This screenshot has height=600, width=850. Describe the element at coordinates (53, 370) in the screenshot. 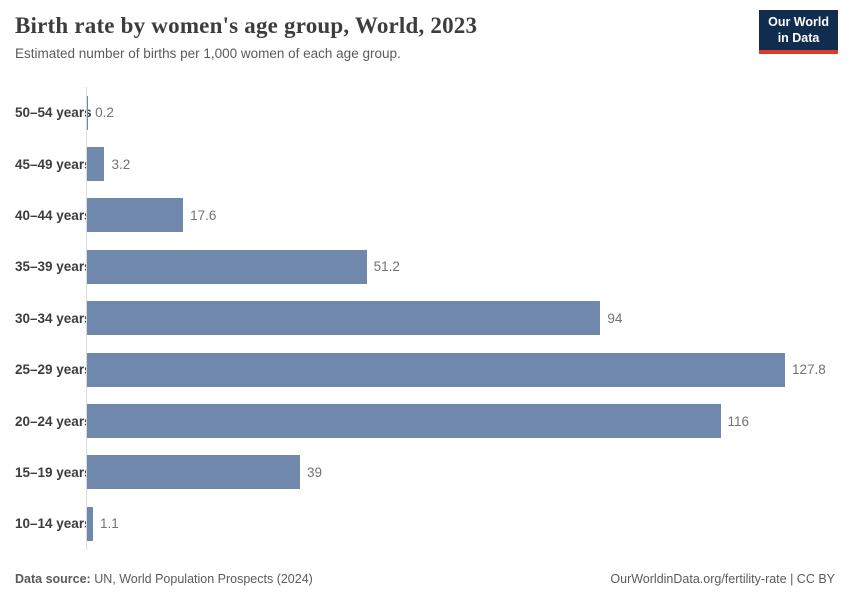

I see `category-label: 25–29 years` at that location.